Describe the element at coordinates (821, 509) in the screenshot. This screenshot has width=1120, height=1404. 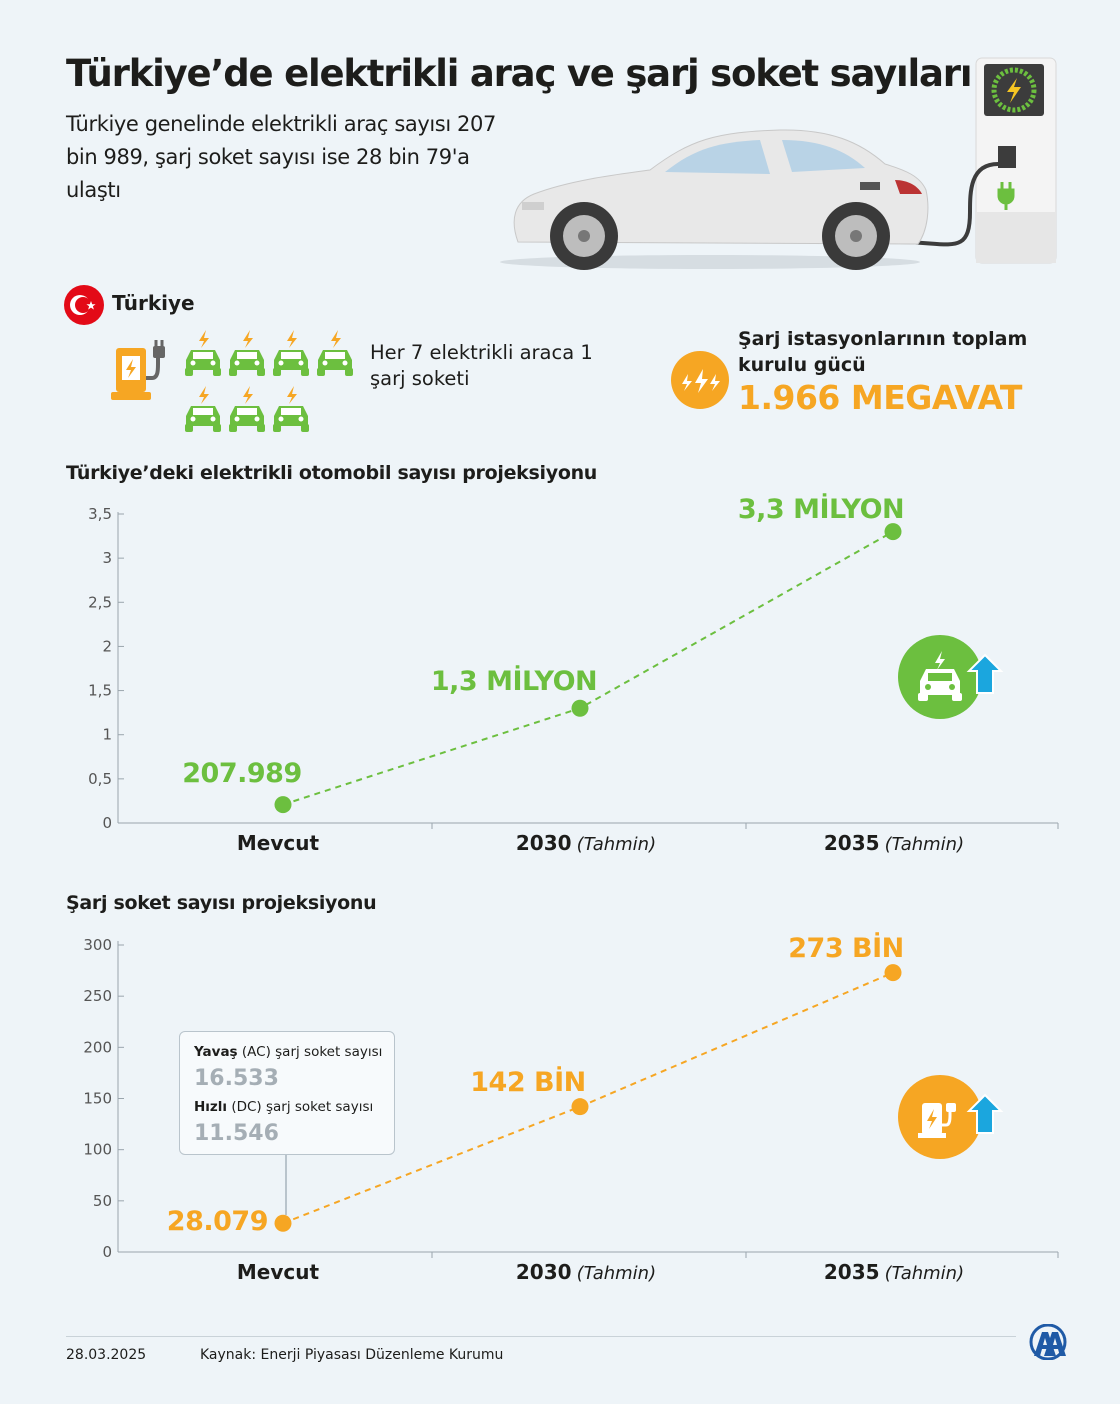
I see `data-label: 3,3 MİLYON` at that location.